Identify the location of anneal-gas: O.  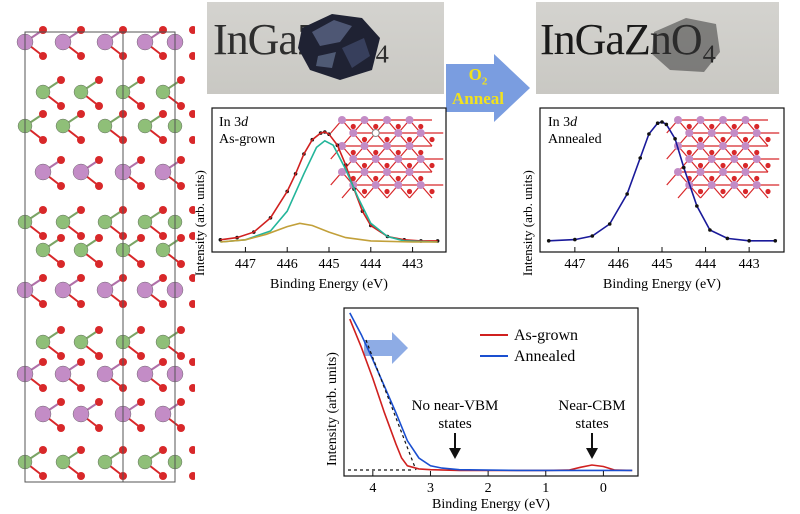
(475, 74).